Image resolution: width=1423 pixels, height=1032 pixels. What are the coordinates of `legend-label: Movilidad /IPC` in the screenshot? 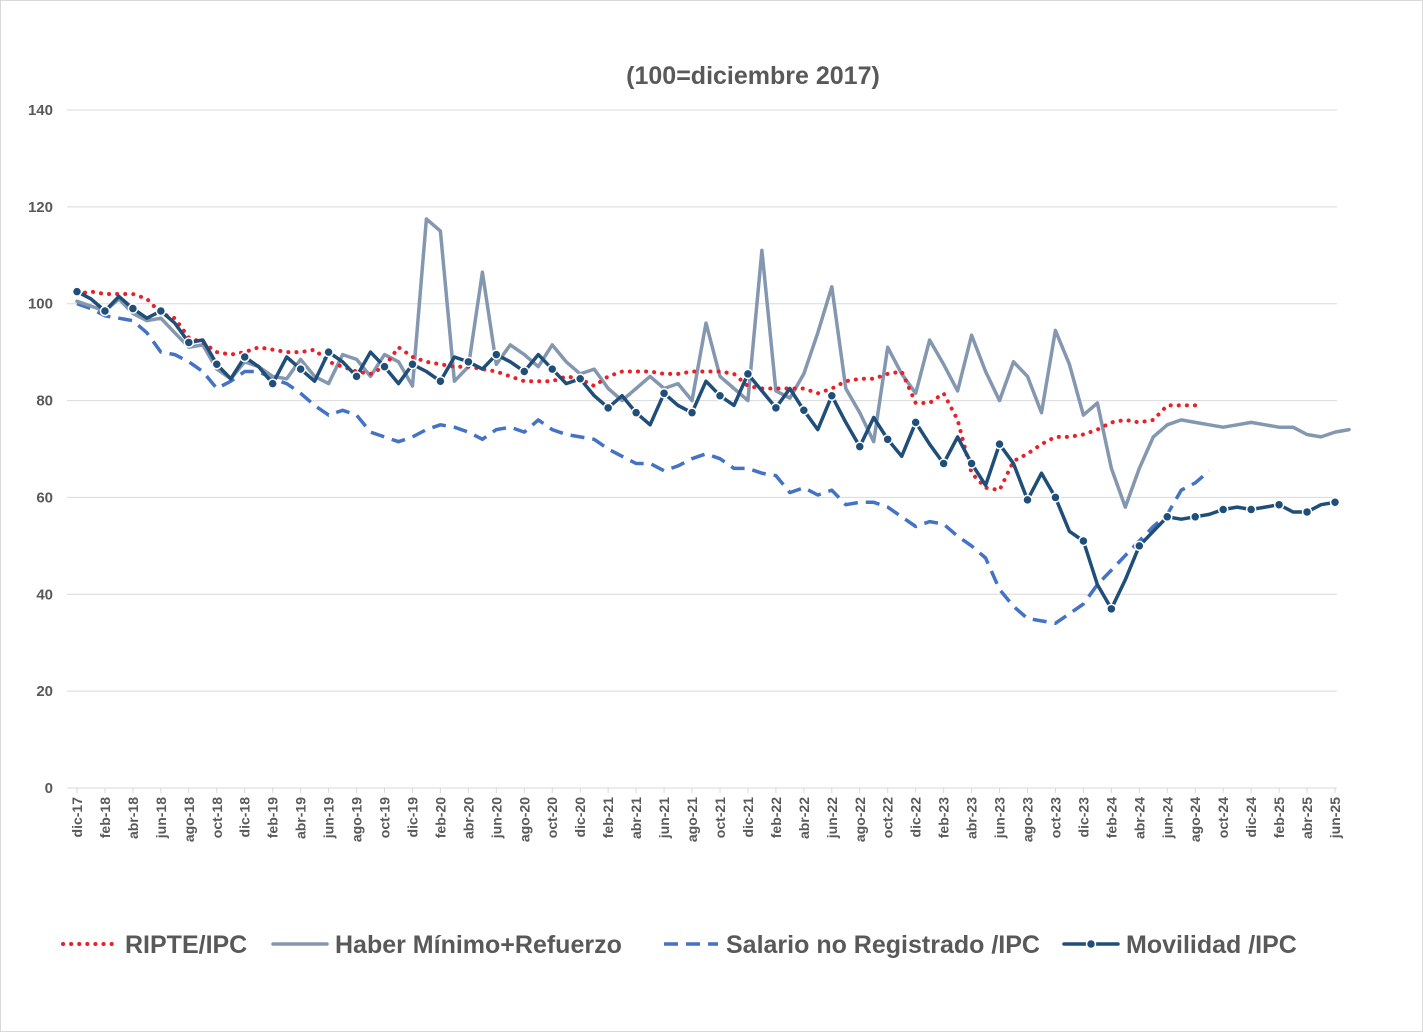 It's located at (1211, 945).